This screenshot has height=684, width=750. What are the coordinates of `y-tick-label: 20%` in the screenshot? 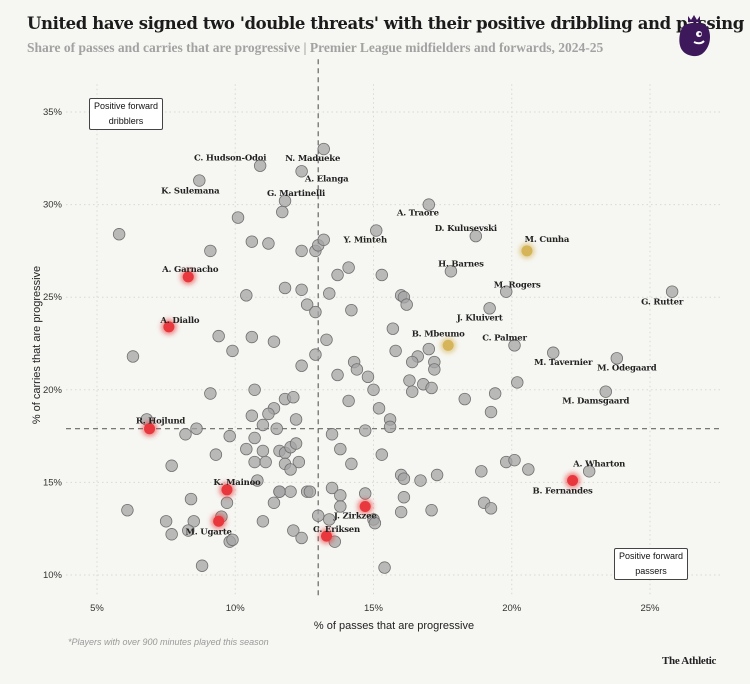 It's located at (53, 390).